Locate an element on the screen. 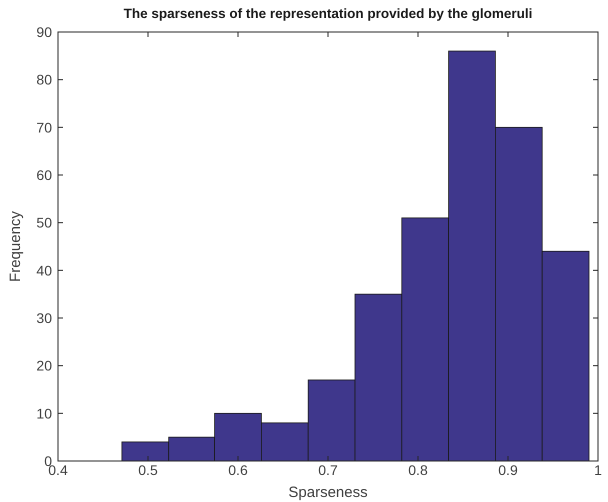 This screenshot has width=608, height=502. x-tick-label: 0.5 is located at coordinates (148, 470).